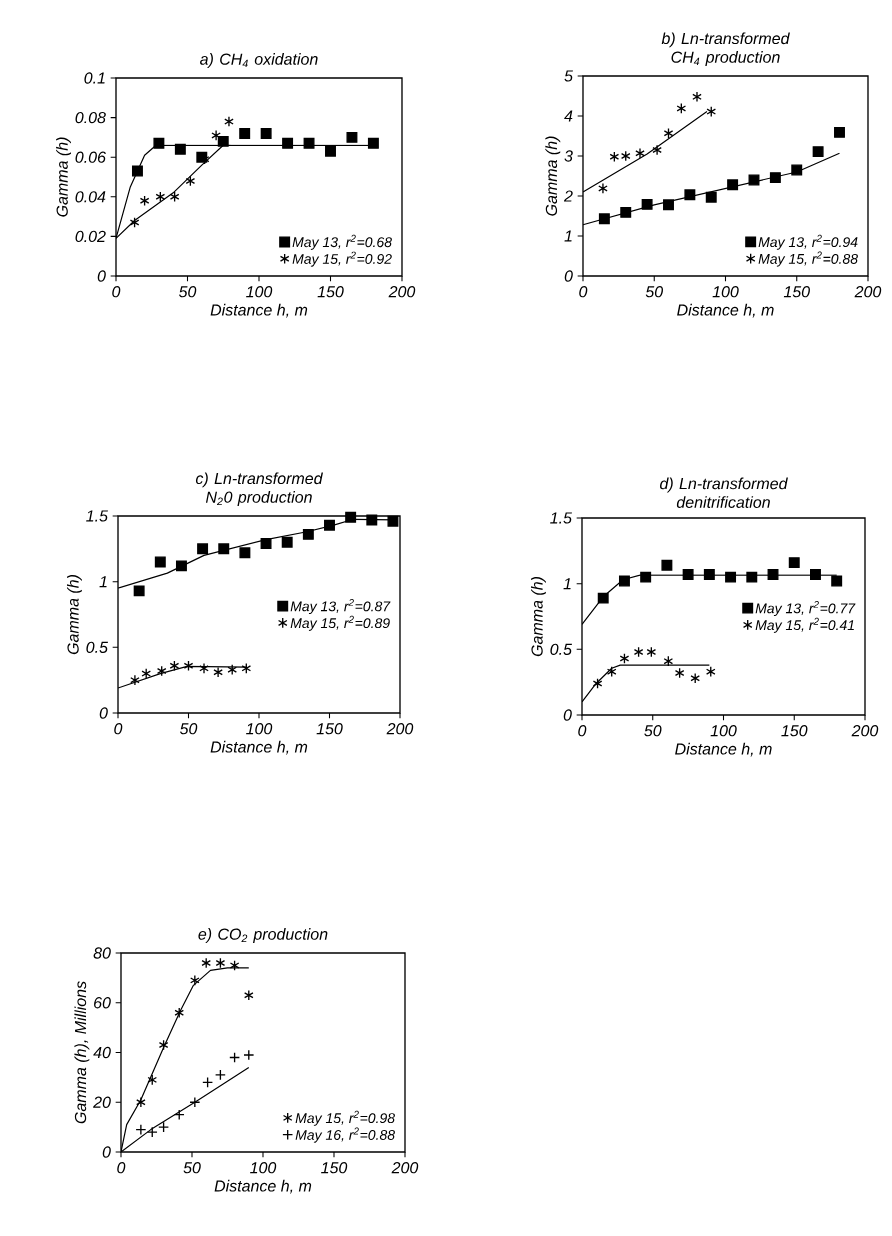  I want to click on legend-label: May 15, r$^{2}$=0.98, so click(345, 1118).